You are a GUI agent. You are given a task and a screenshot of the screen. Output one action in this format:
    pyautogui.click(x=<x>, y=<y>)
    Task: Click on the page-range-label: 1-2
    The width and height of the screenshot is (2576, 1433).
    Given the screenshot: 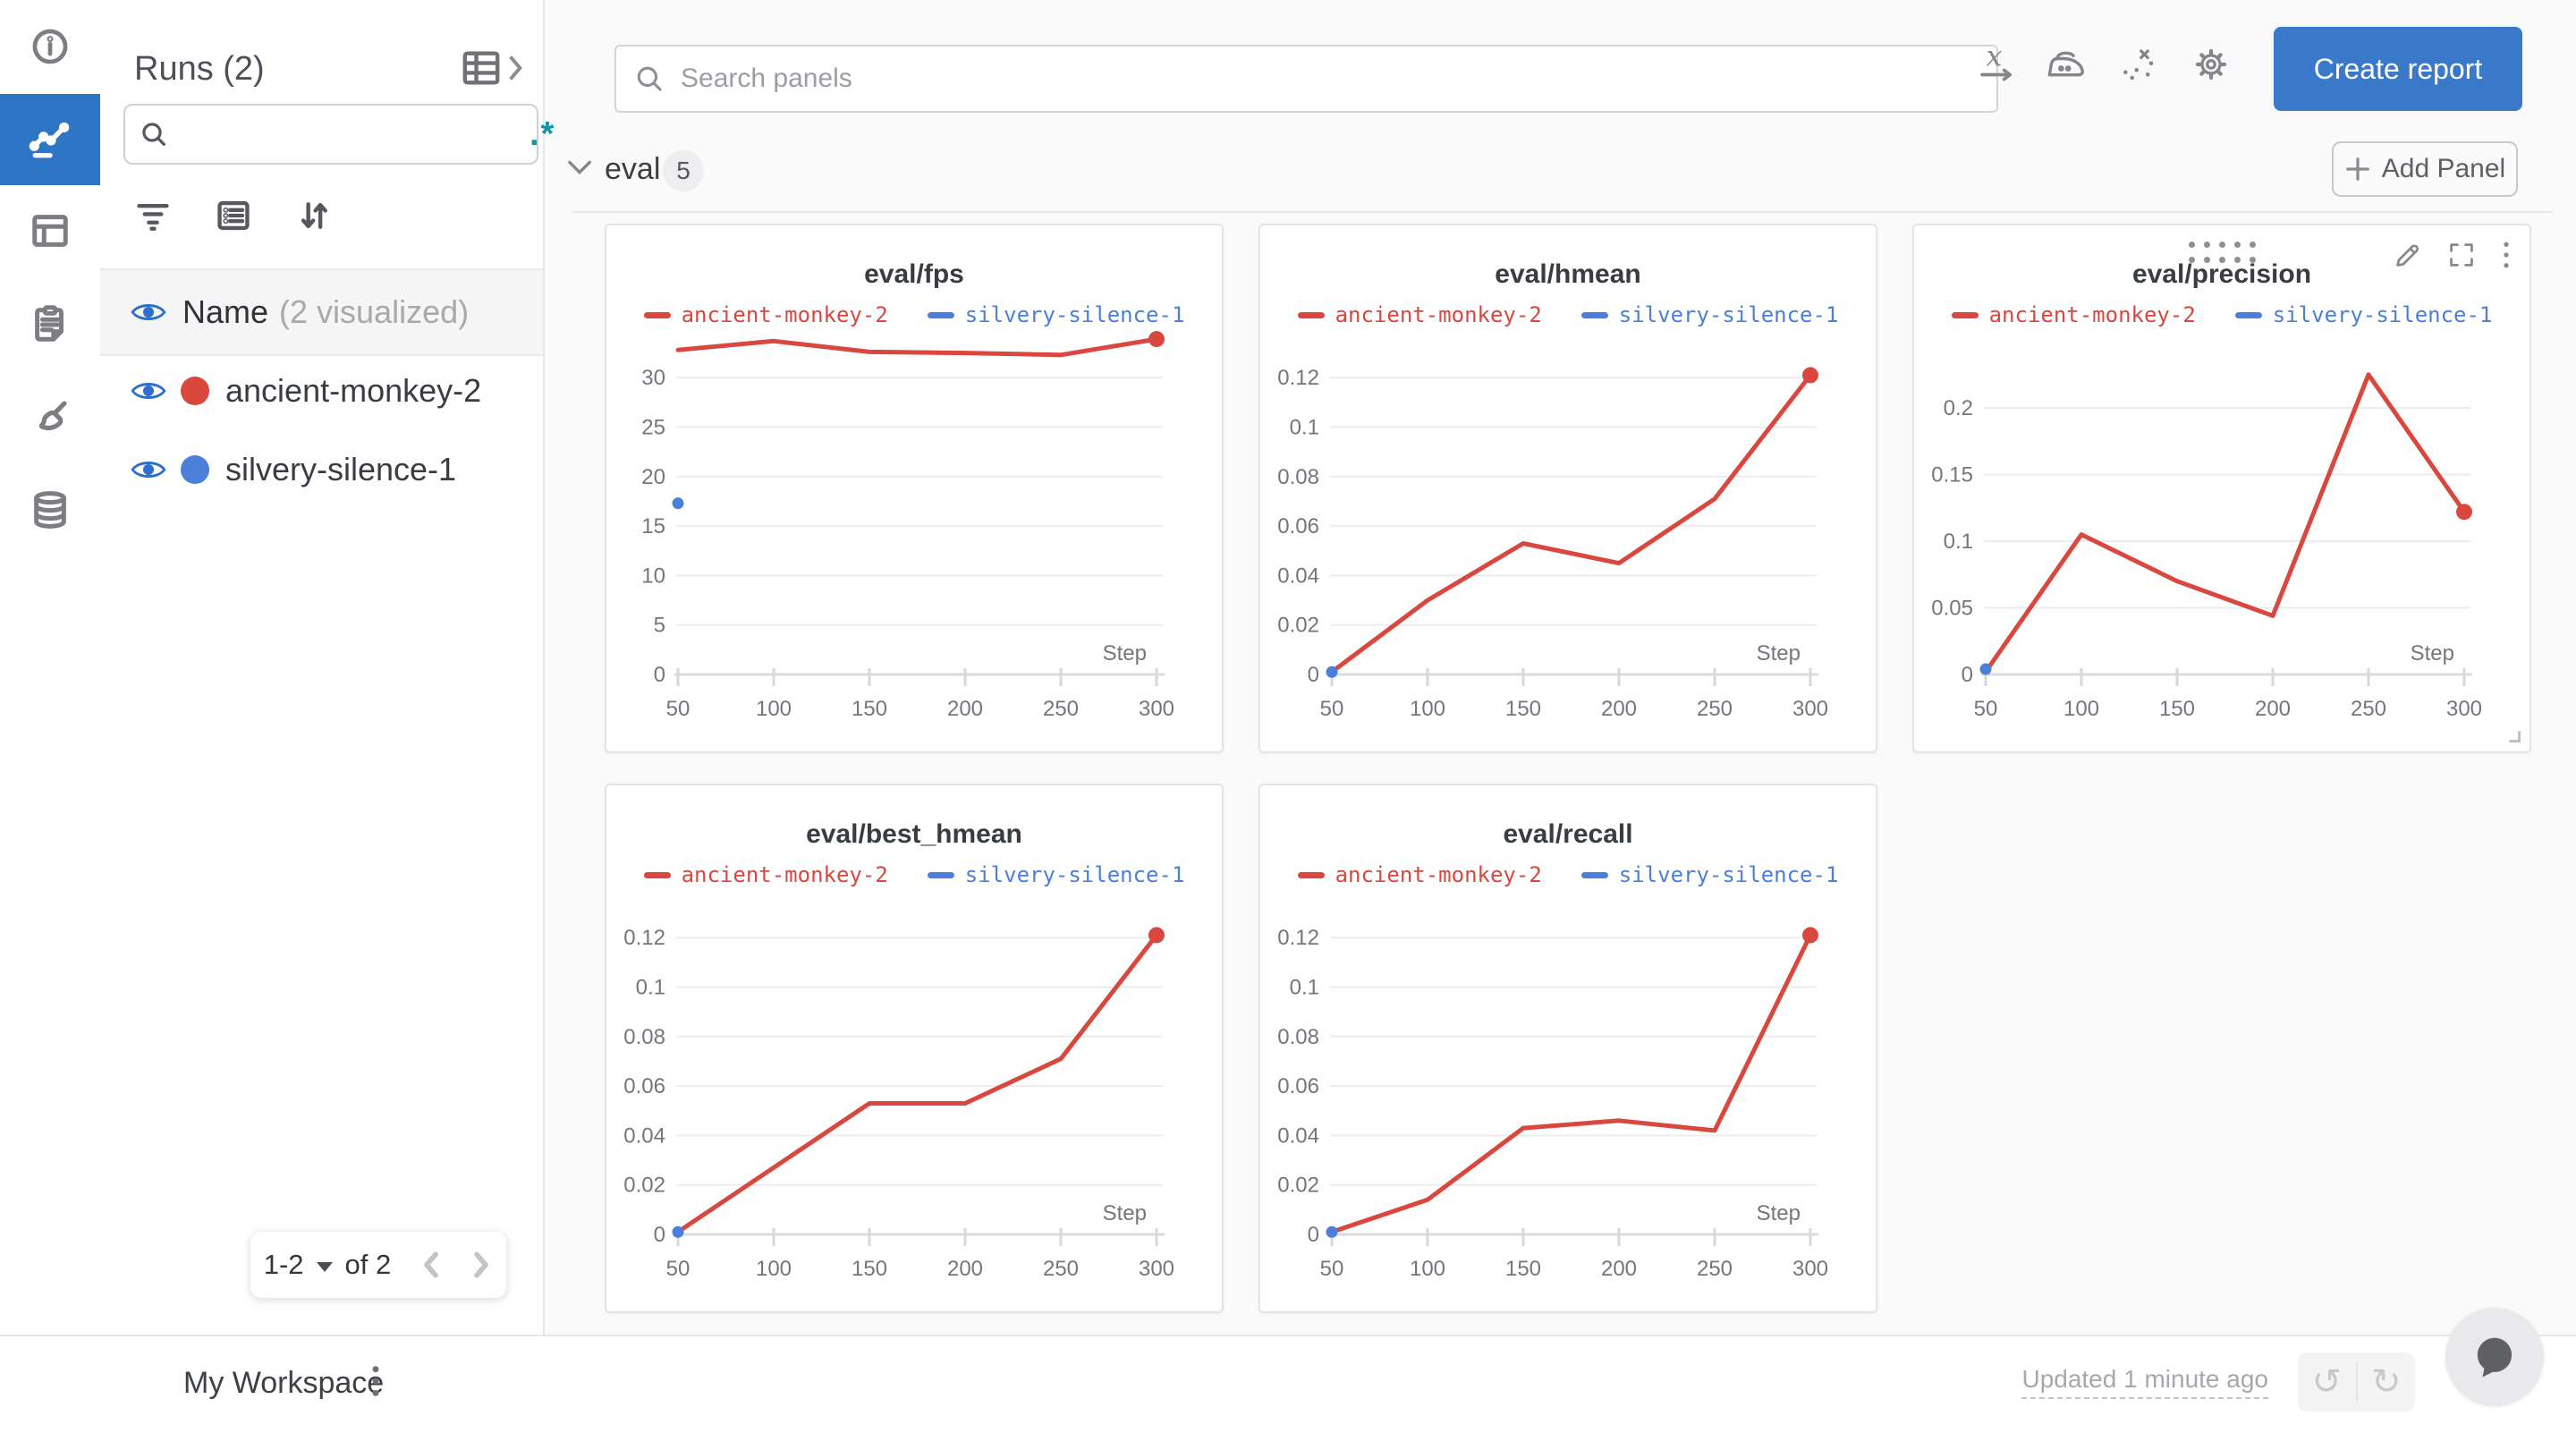 What is the action you would take?
    pyautogui.click(x=283, y=1264)
    